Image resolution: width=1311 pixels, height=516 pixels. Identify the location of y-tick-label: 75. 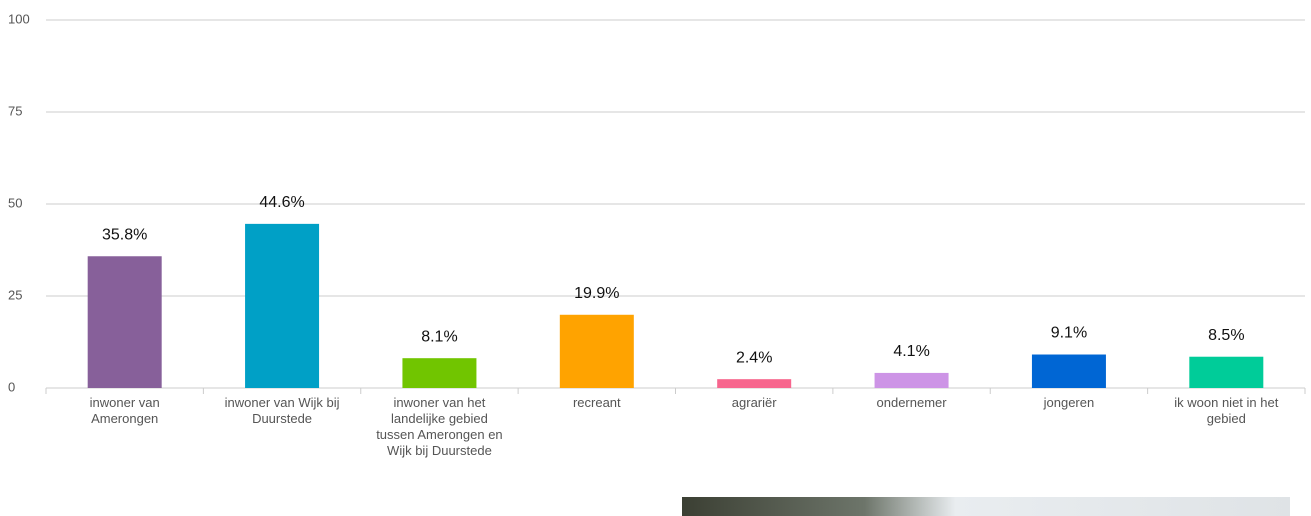
(15, 110).